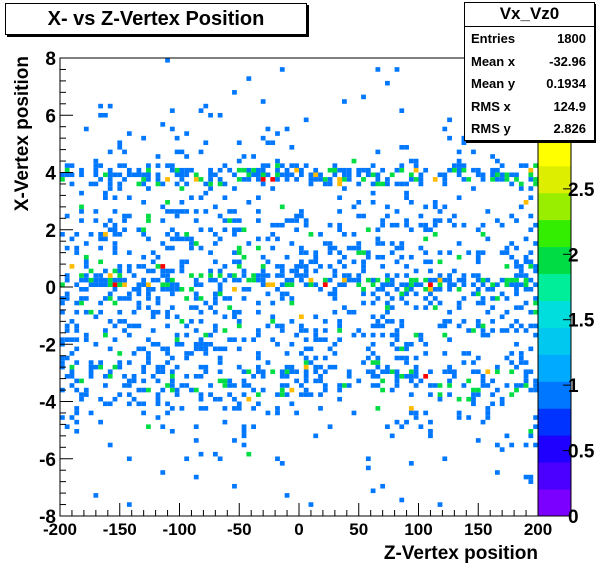 The width and height of the screenshot is (596, 572). I want to click on stats-meanx: Mean x -32.96, so click(529, 61).